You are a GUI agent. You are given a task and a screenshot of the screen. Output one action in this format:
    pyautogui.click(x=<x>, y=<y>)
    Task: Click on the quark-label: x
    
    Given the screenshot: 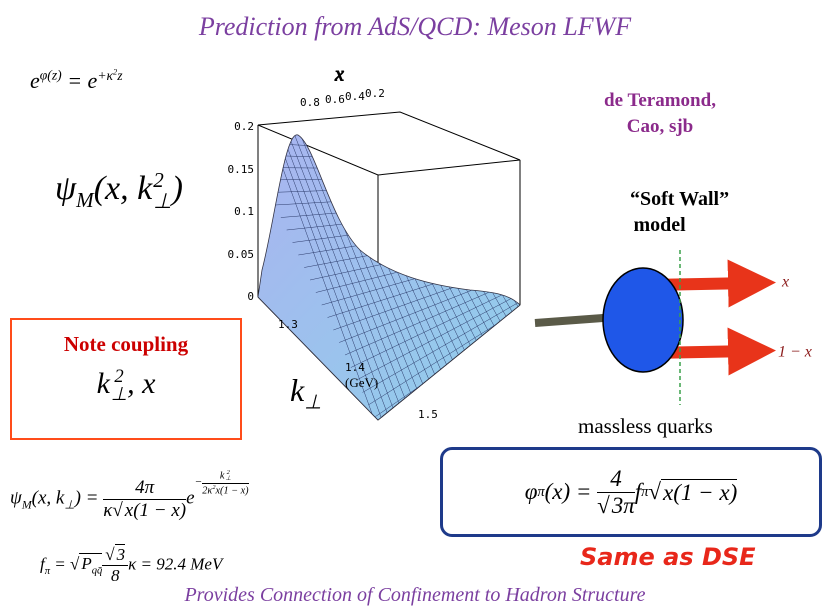 What is the action you would take?
    pyautogui.click(x=785, y=282)
    